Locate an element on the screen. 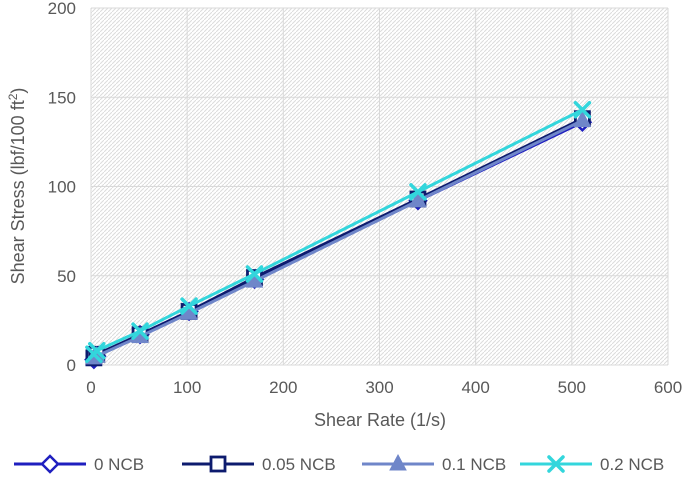  legend-label: 0.05 NCB is located at coordinates (299, 464).